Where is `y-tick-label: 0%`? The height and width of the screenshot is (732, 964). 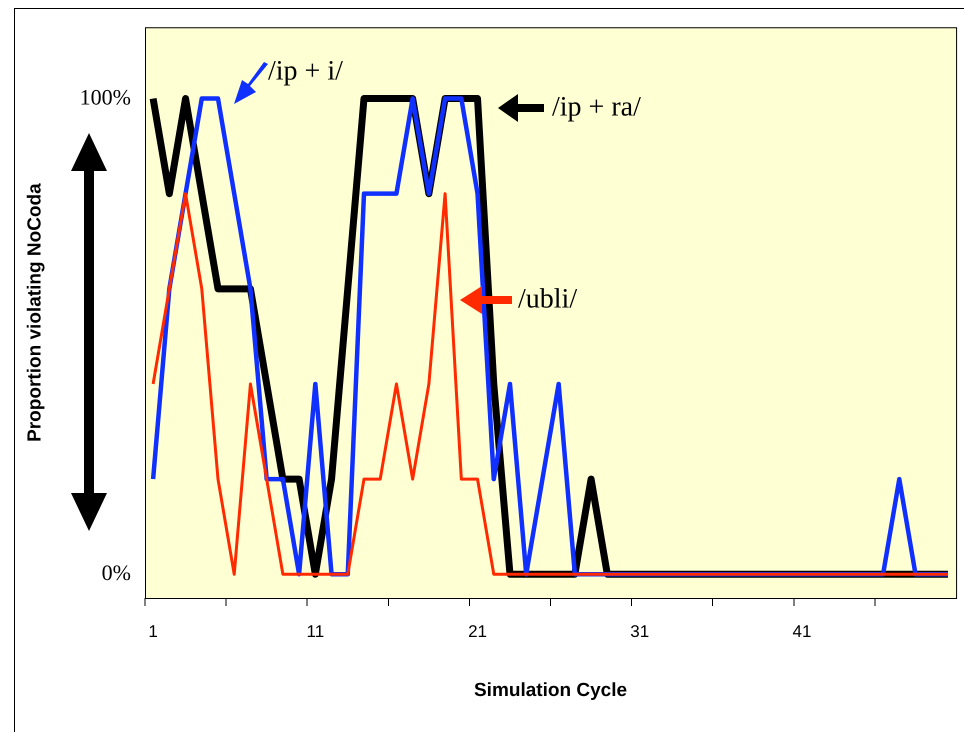 y-tick-label: 0% is located at coordinates (116, 572).